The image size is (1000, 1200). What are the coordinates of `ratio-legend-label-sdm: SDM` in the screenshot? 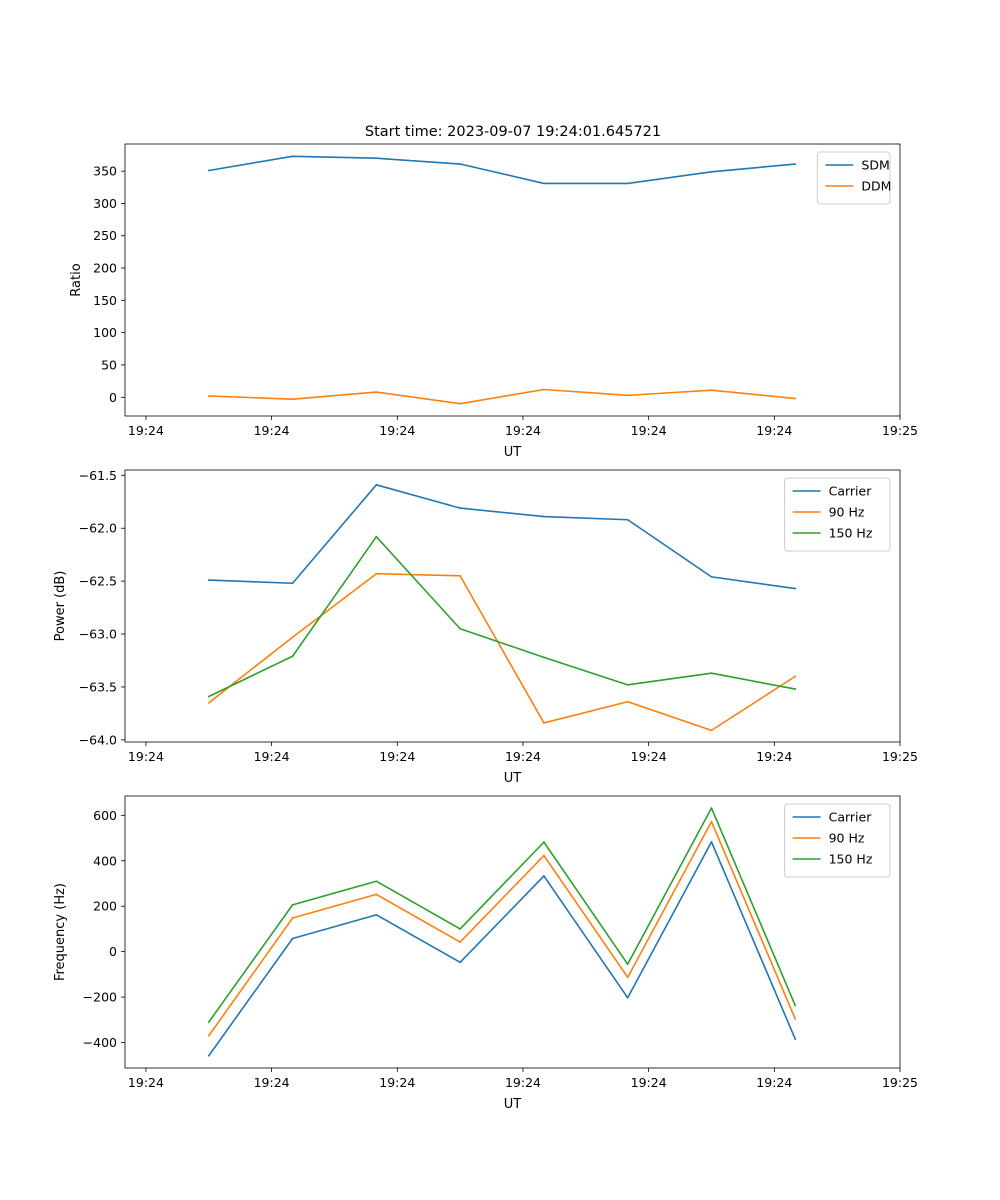 It's located at (875, 165).